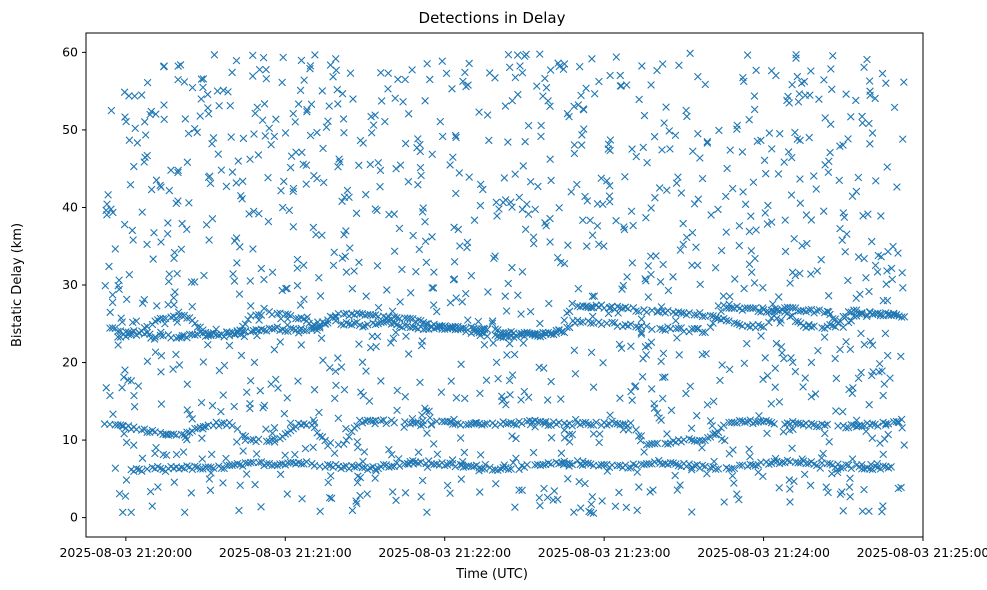  I want to click on x-tick-label: 2025-08-03 21:23:00, so click(604, 552).